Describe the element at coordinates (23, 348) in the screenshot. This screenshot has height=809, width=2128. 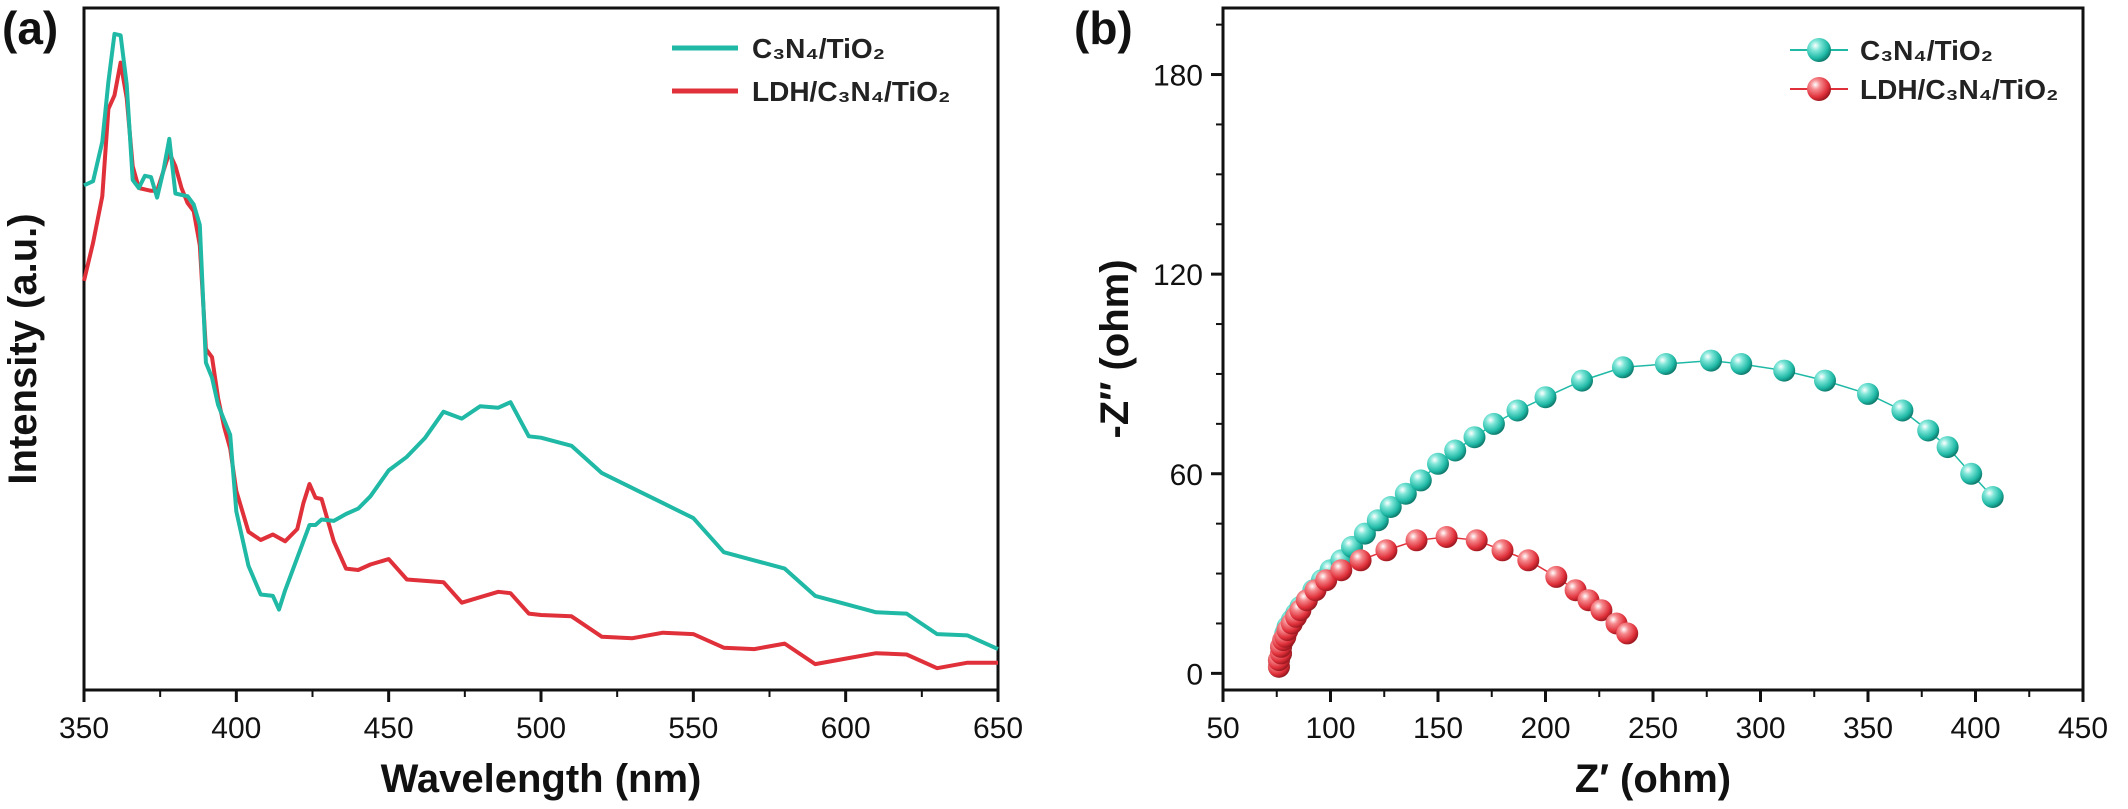
I see `panel-a-y-axis-title: Intensity (a.u.)` at that location.